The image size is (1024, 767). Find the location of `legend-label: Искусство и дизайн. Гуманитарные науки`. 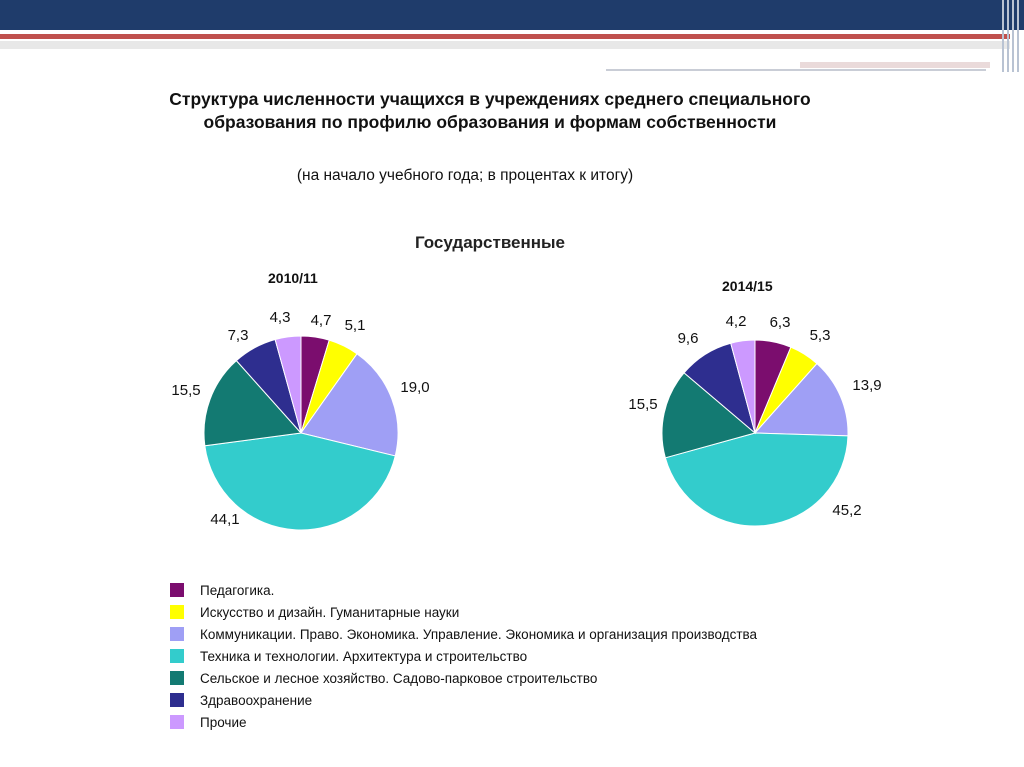

legend-label: Искусство и дизайн. Гуманитарные науки is located at coordinates (330, 612).